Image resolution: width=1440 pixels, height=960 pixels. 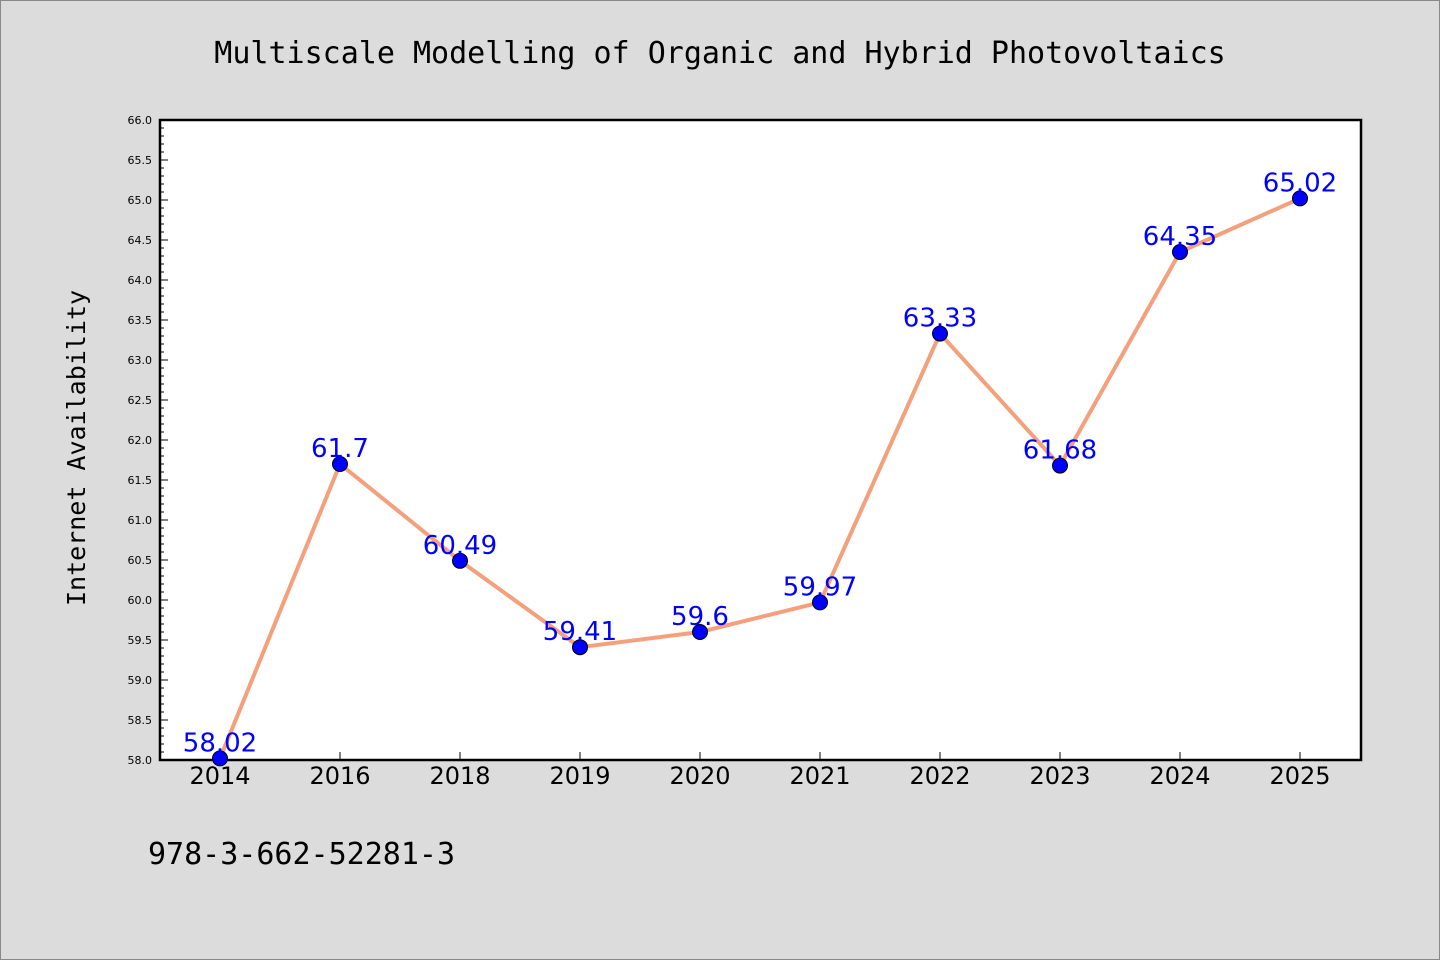 I want to click on data-label: 59.6, so click(x=700, y=617).